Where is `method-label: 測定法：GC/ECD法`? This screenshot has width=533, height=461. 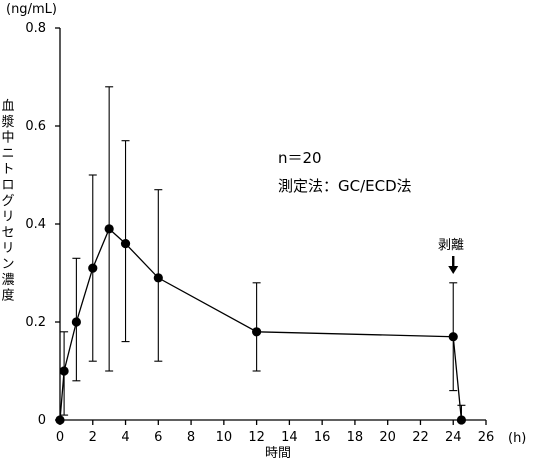
method-label: 測定法：GC/ECD法 is located at coordinates (345, 186).